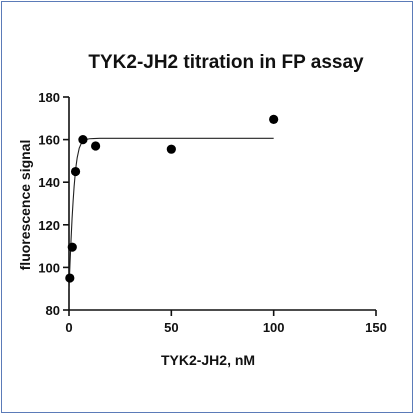  Describe the element at coordinates (49, 97) in the screenshot. I see `y-tick-label: 180` at that location.